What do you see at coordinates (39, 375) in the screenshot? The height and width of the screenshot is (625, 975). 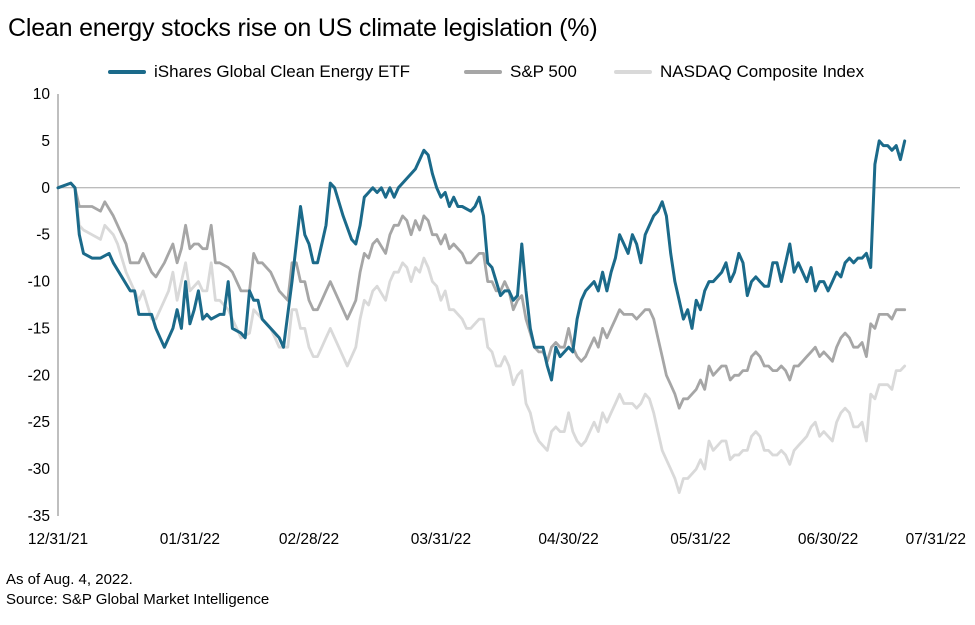 I see `y-tick-label: -20` at bounding box center [39, 375].